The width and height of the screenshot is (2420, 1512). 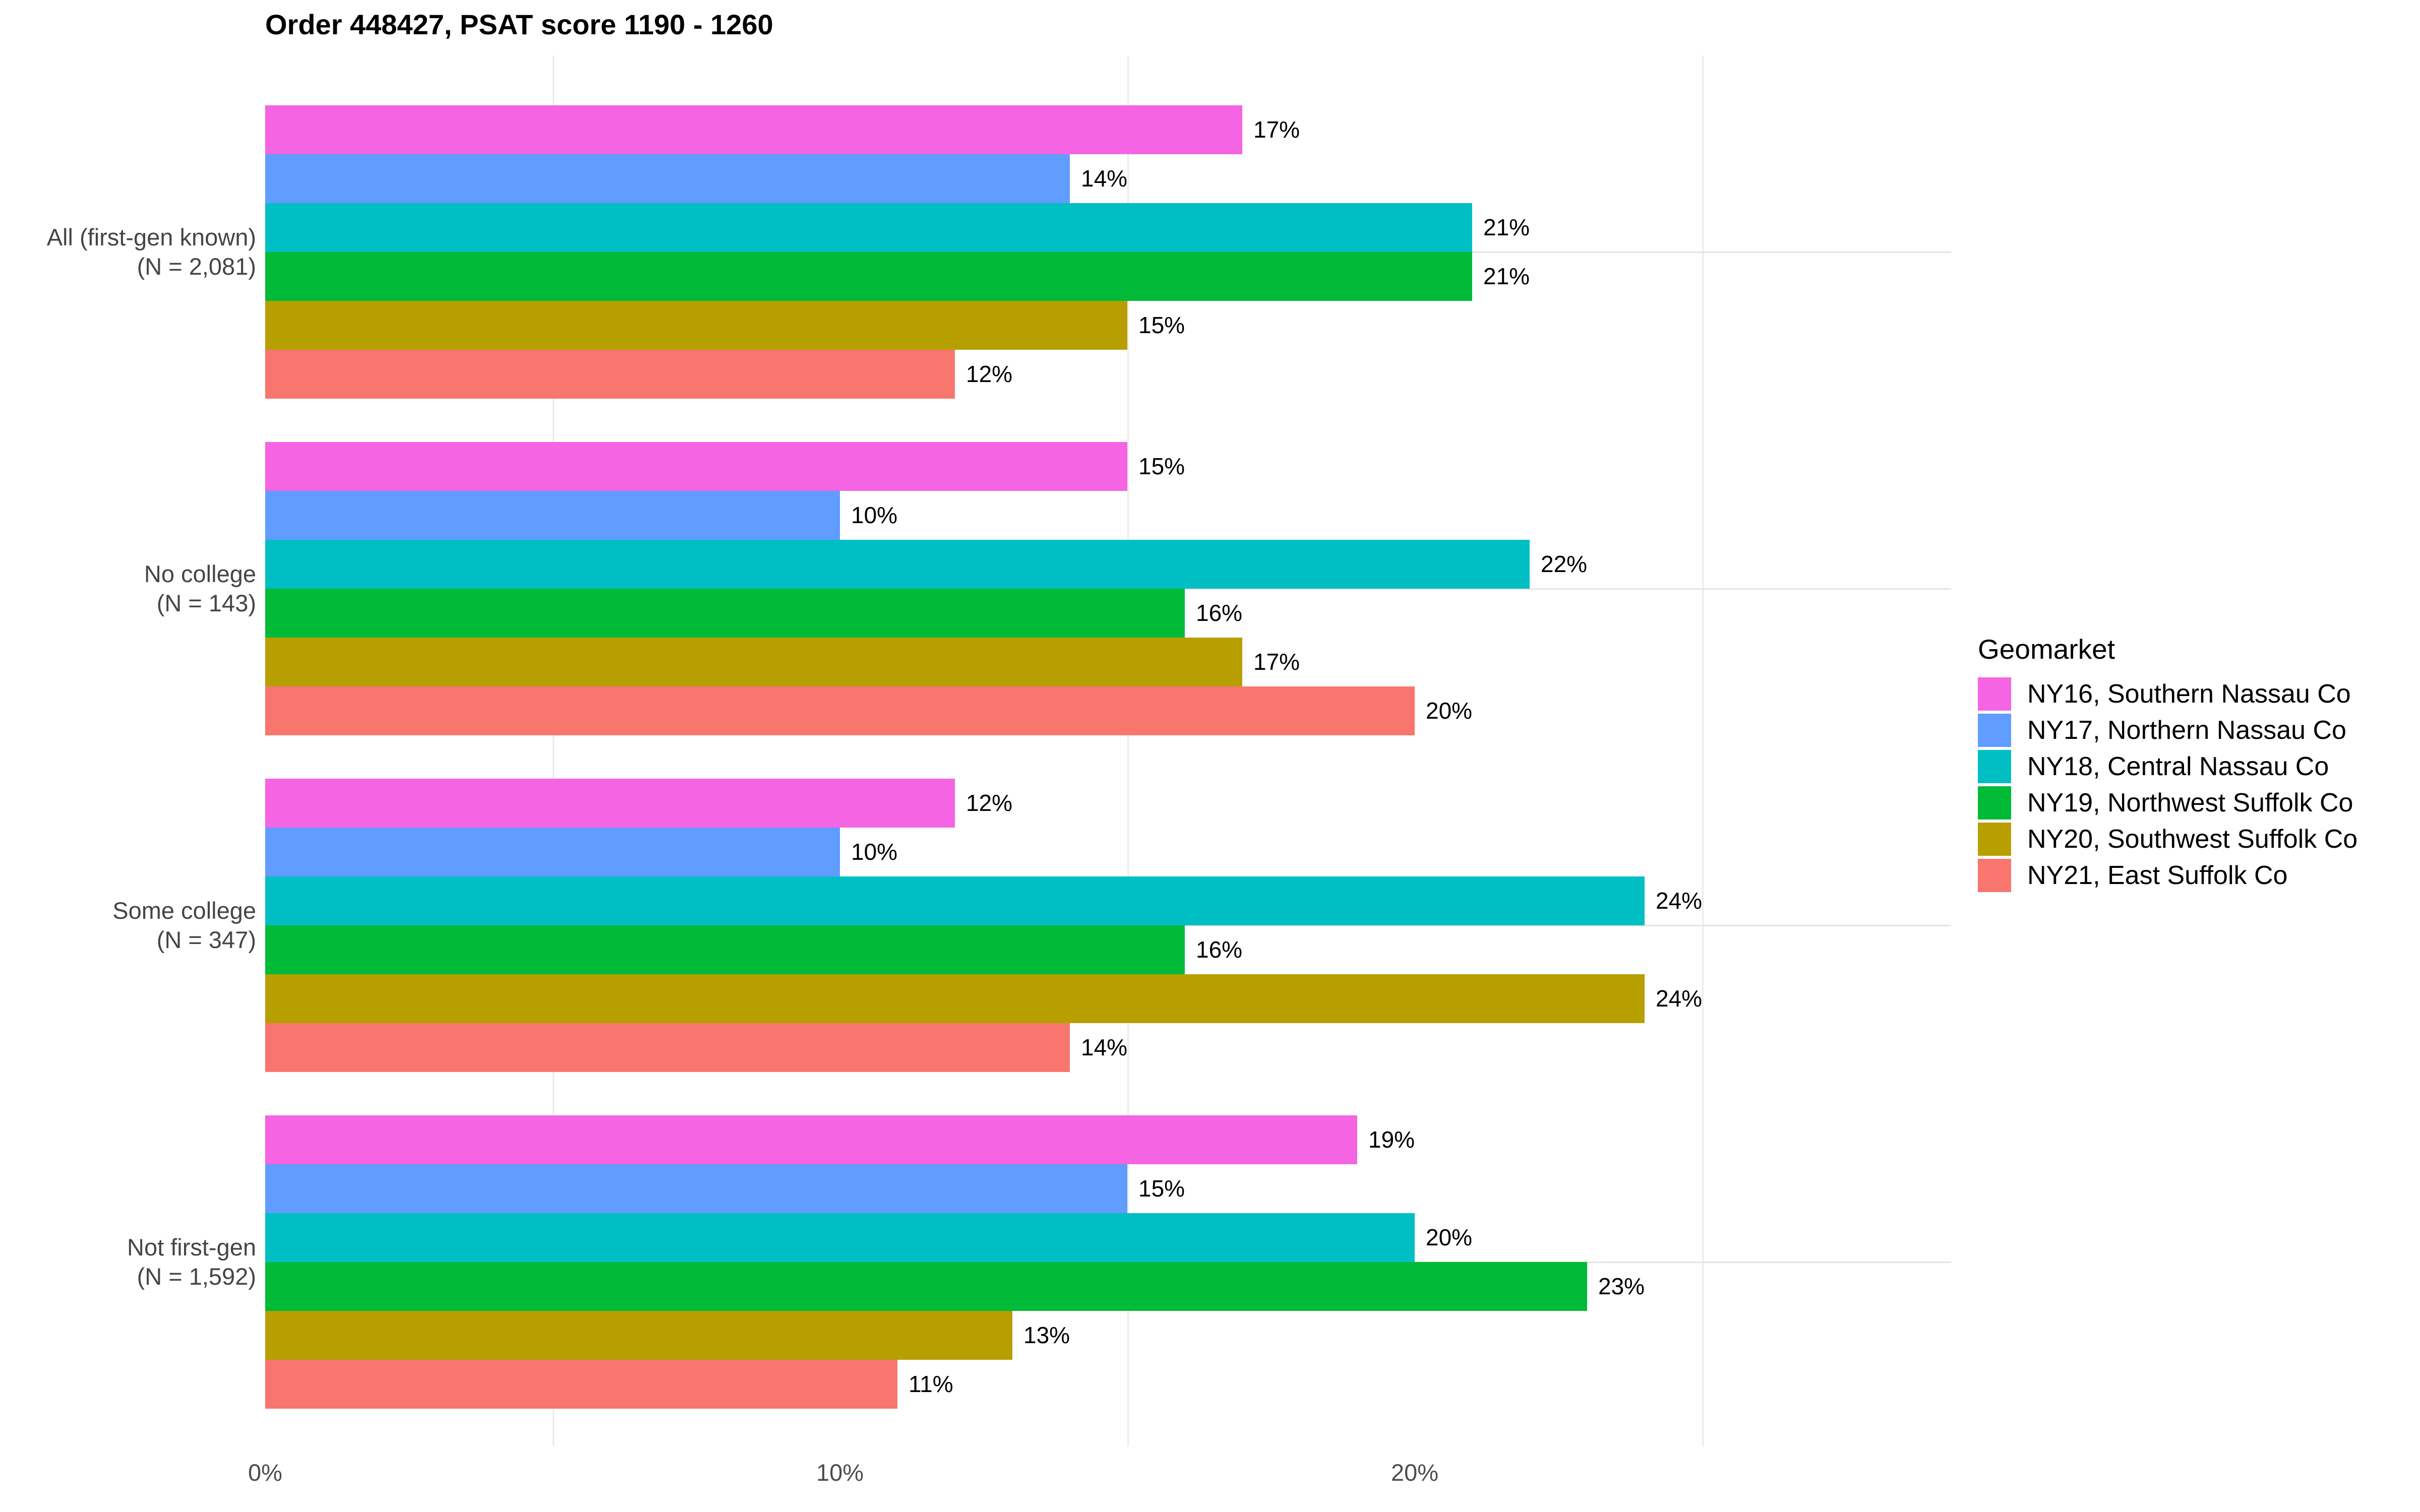 What do you see at coordinates (130, 252) in the screenshot?
I see `y-axis-label: All (first-gen known) (N = 2,081)` at bounding box center [130, 252].